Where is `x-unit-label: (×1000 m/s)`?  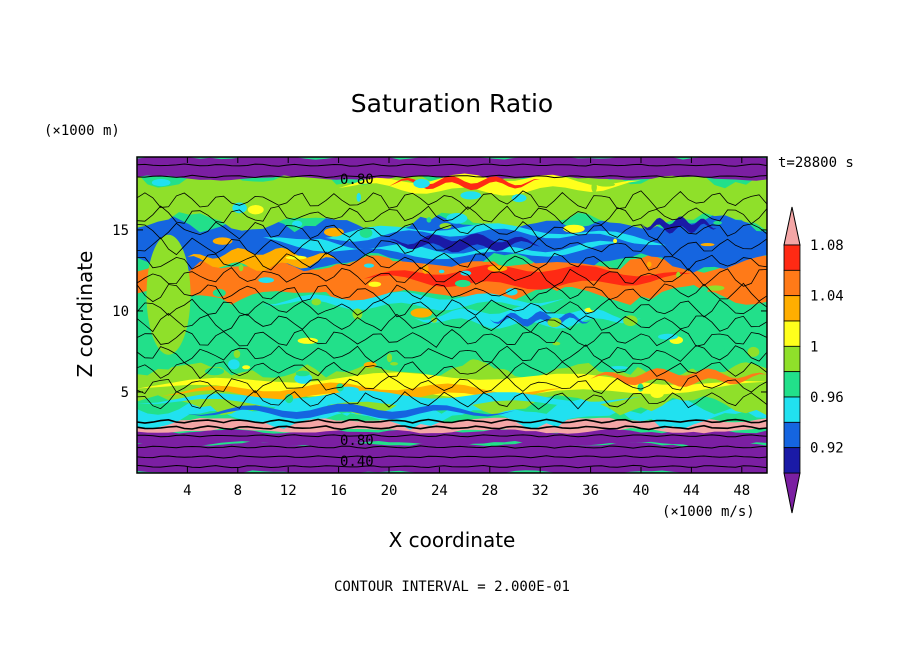
x-unit-label: (×1000 m/s) is located at coordinates (708, 512).